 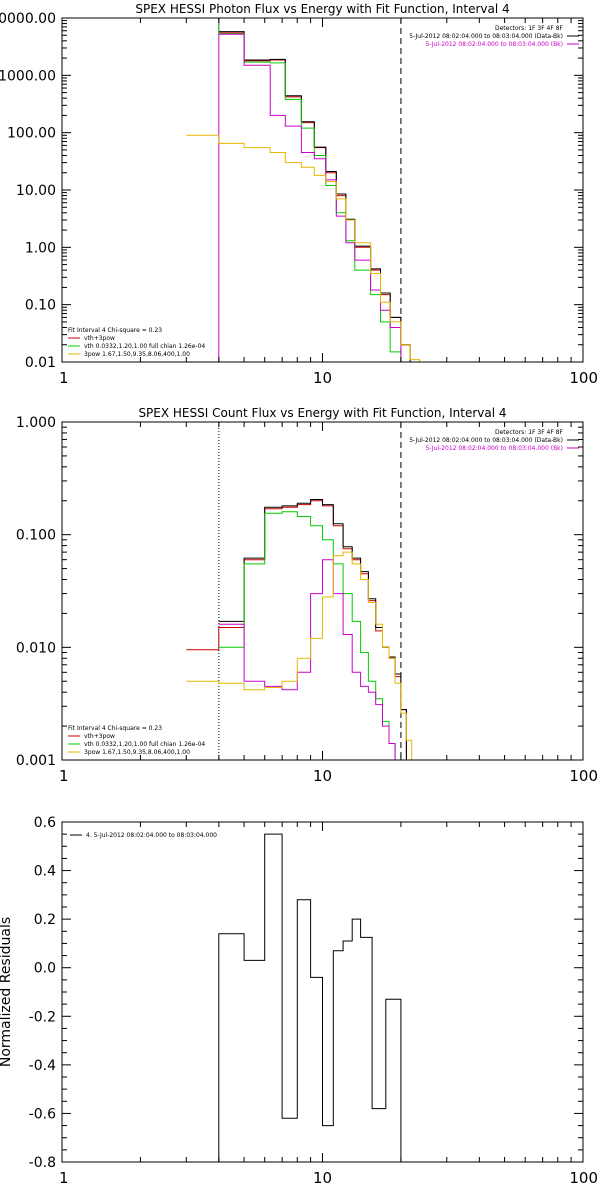 I want to click on y-tick-label: 0.100, so click(x=36, y=536).